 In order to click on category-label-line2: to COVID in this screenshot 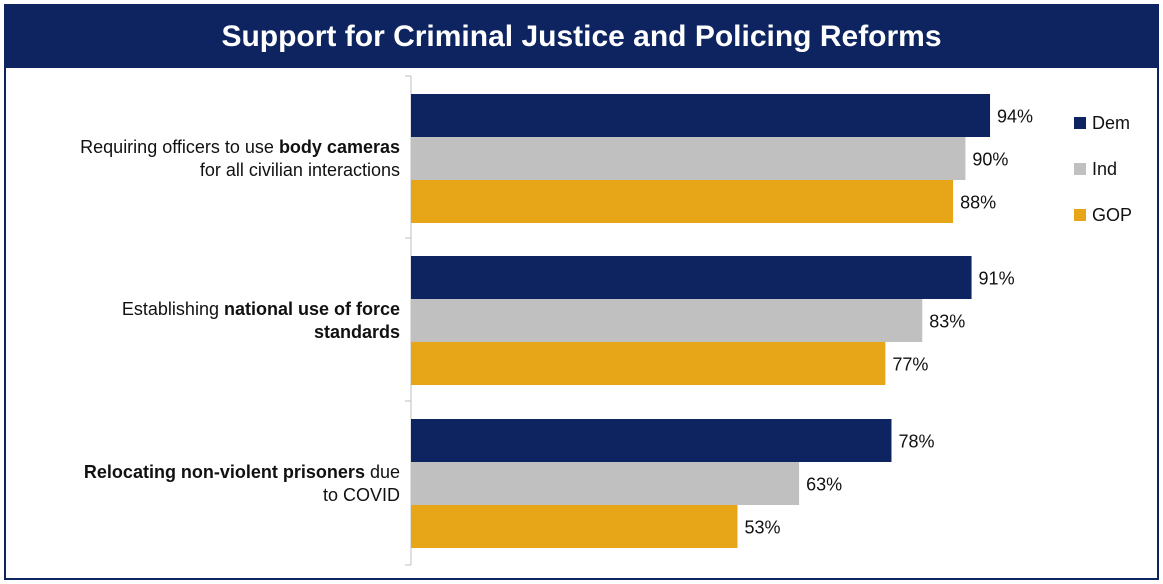, I will do `click(361, 494)`.